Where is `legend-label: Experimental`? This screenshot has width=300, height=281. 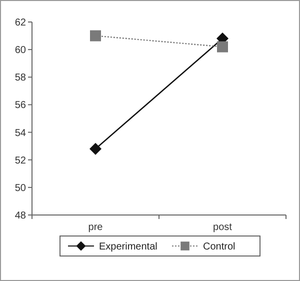 legend-label: Experimental is located at coordinates (128, 247).